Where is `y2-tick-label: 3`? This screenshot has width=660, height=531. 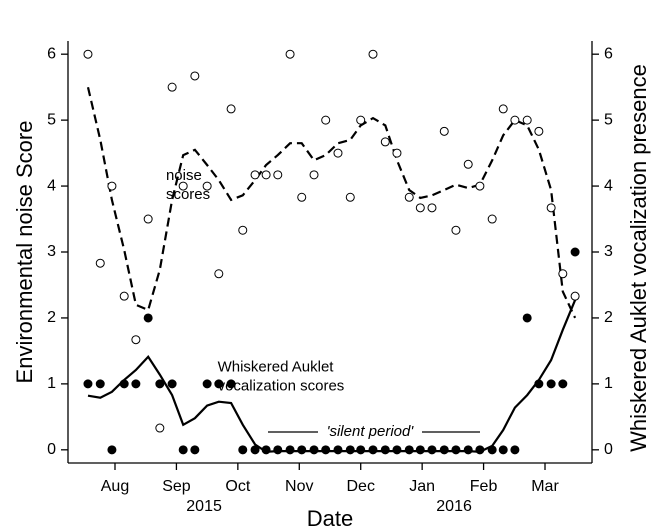 y2-tick-label: 3 is located at coordinates (608, 251).